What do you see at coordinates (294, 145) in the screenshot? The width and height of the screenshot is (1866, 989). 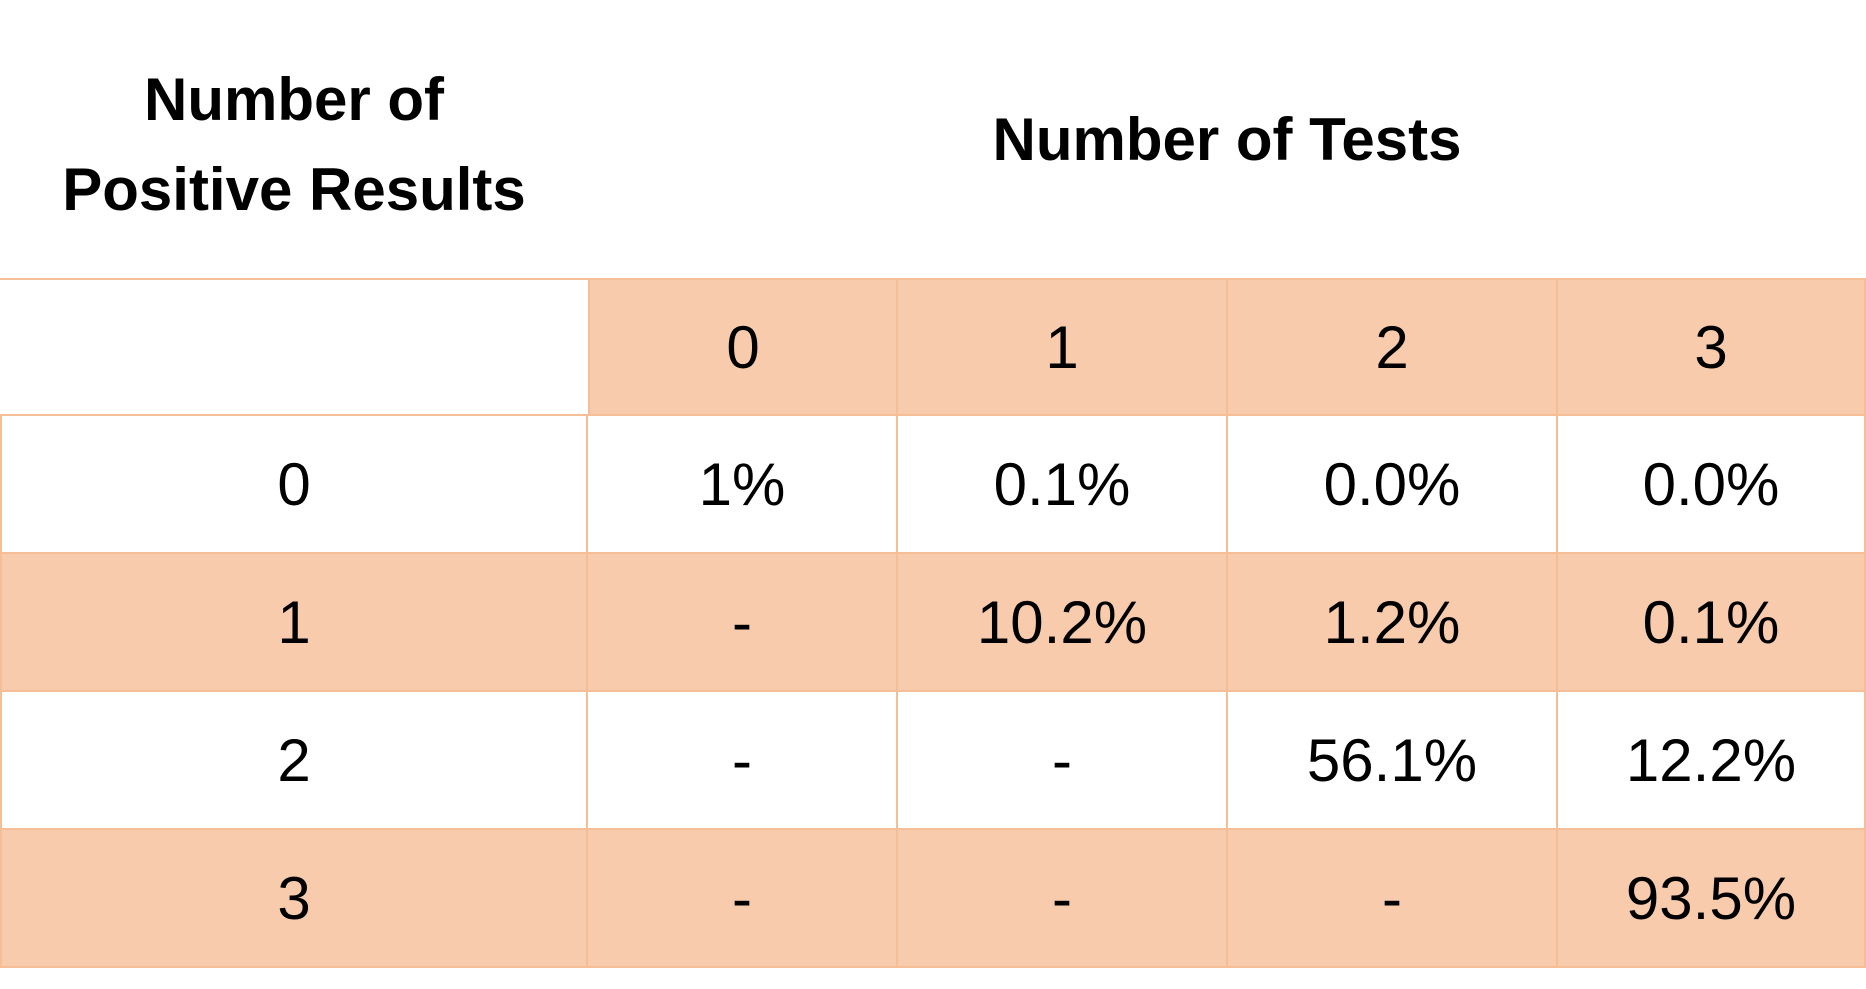 I see `row-axis-title: Number of Positive Results` at bounding box center [294, 145].